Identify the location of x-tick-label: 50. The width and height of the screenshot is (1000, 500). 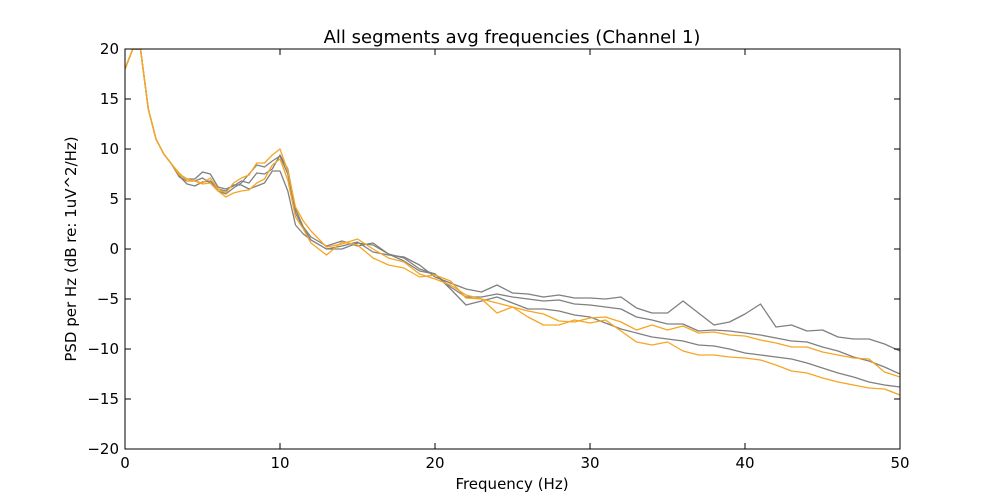
(899, 463).